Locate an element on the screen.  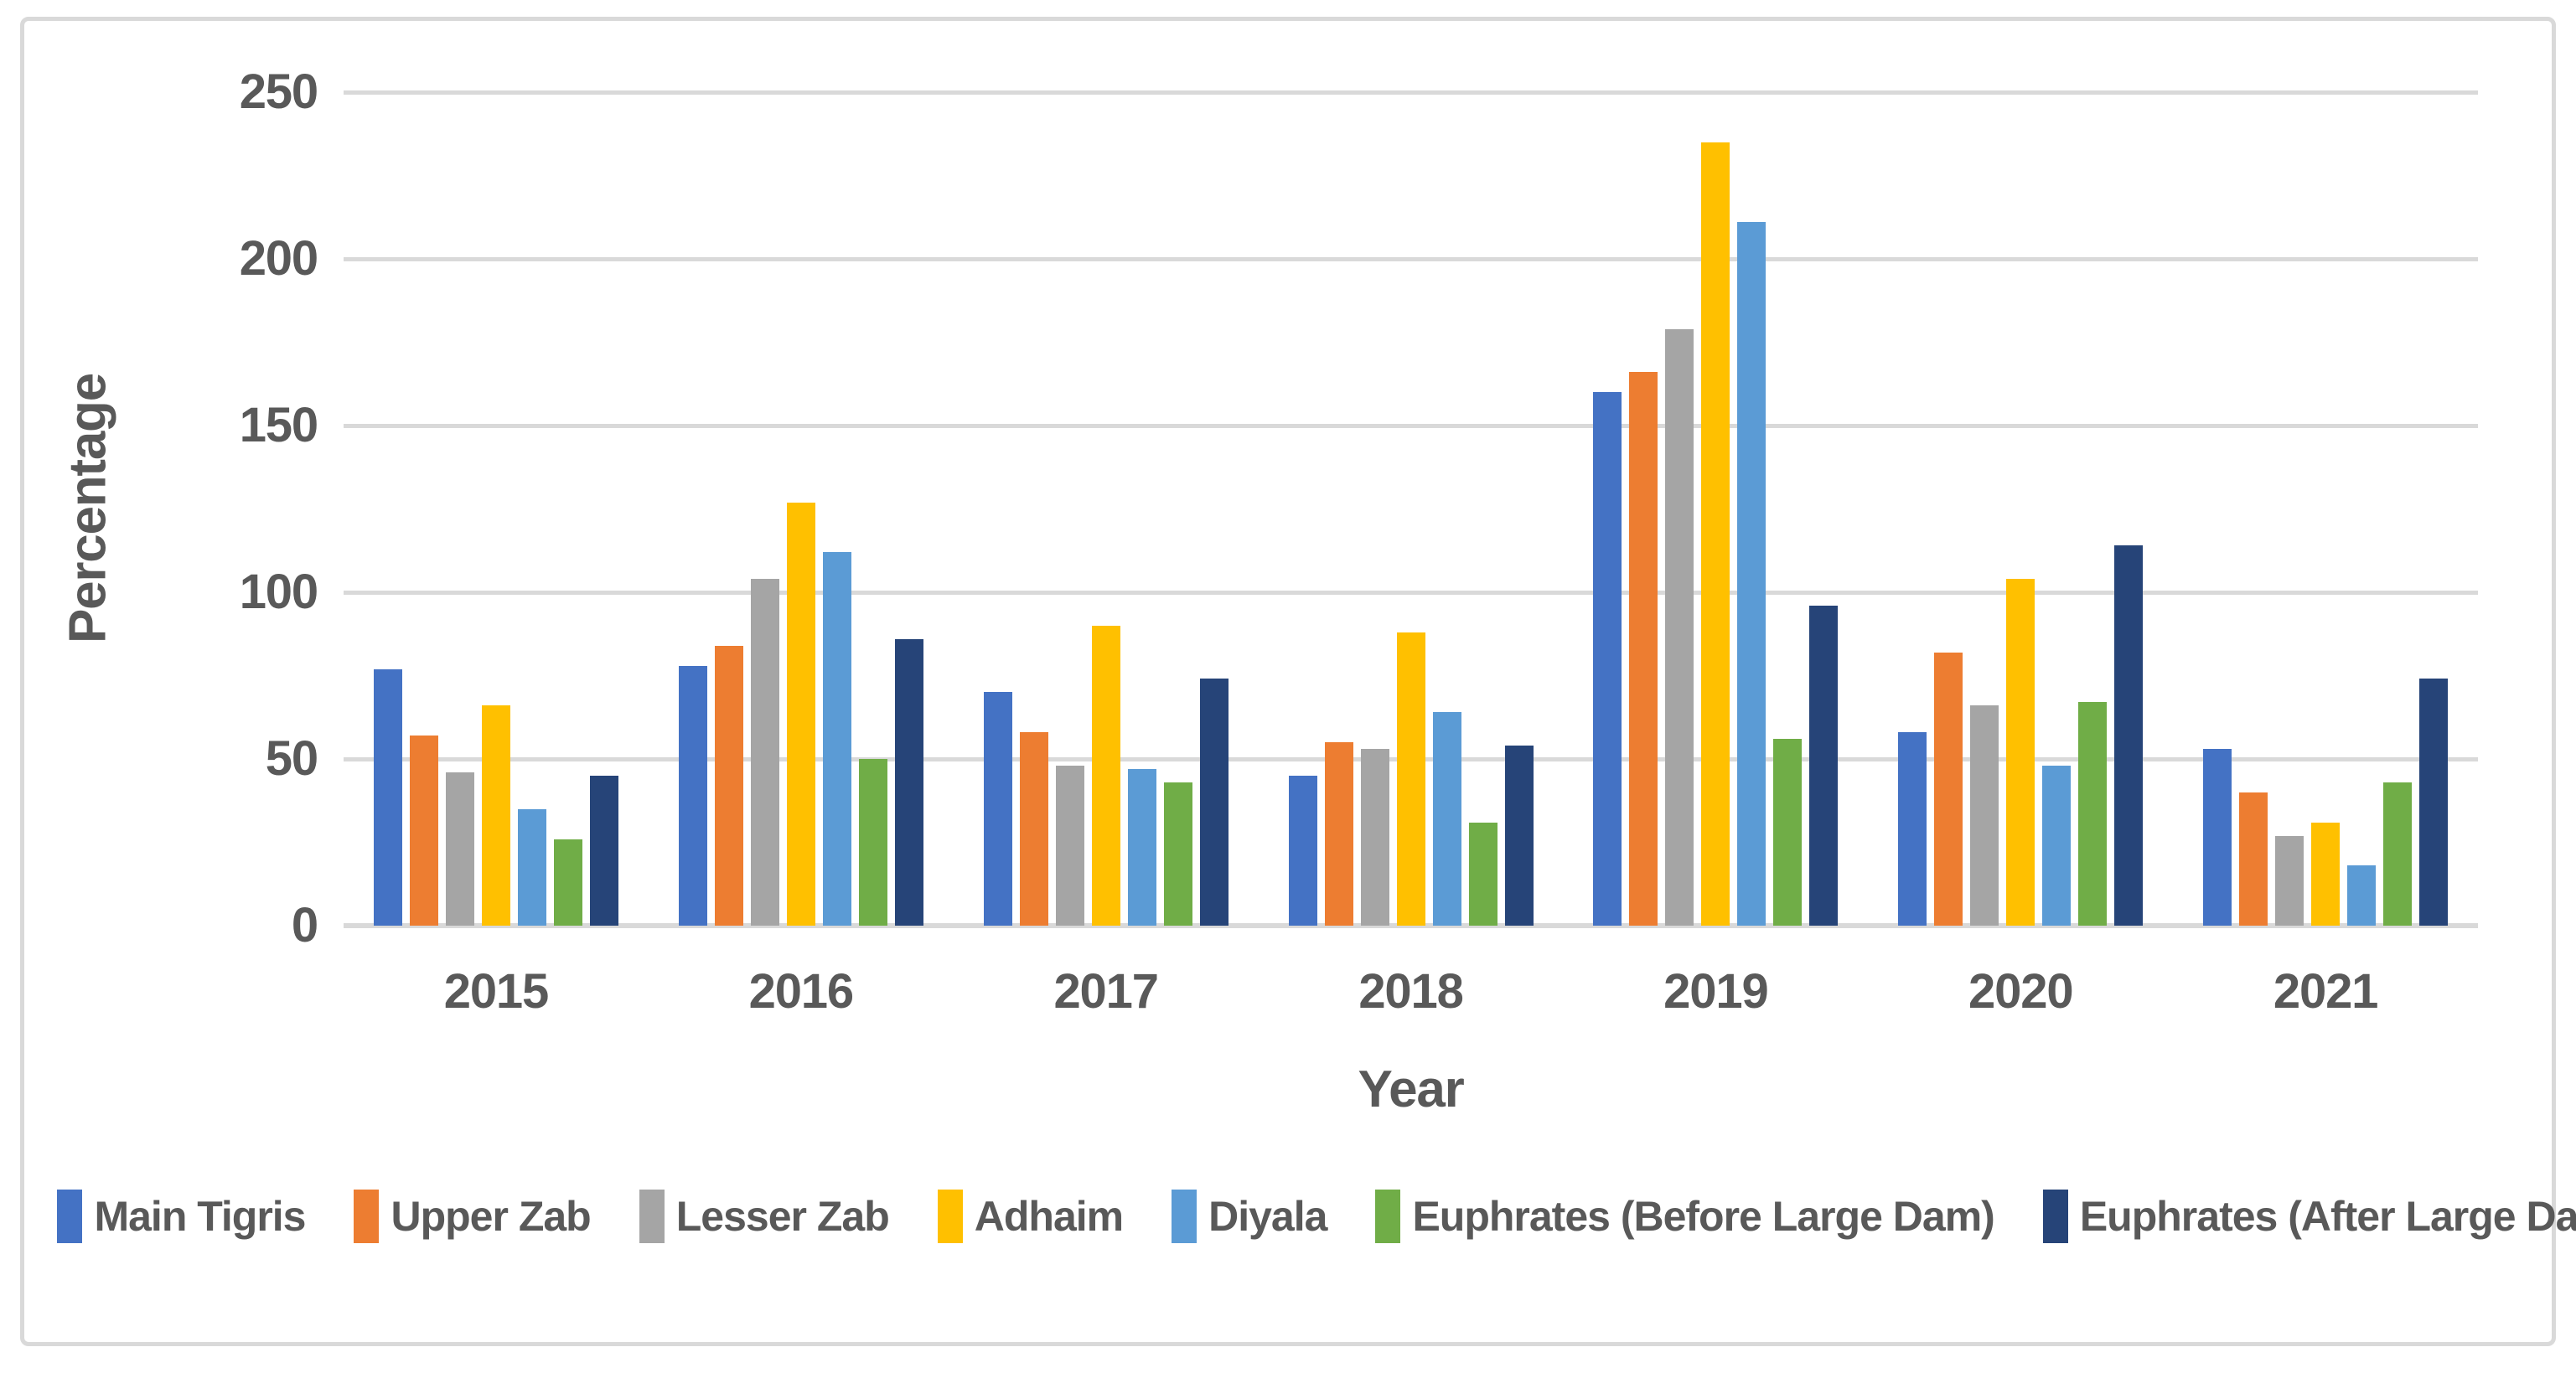
bar-euphrates-before-large-dam-2018 is located at coordinates (1482, 875).